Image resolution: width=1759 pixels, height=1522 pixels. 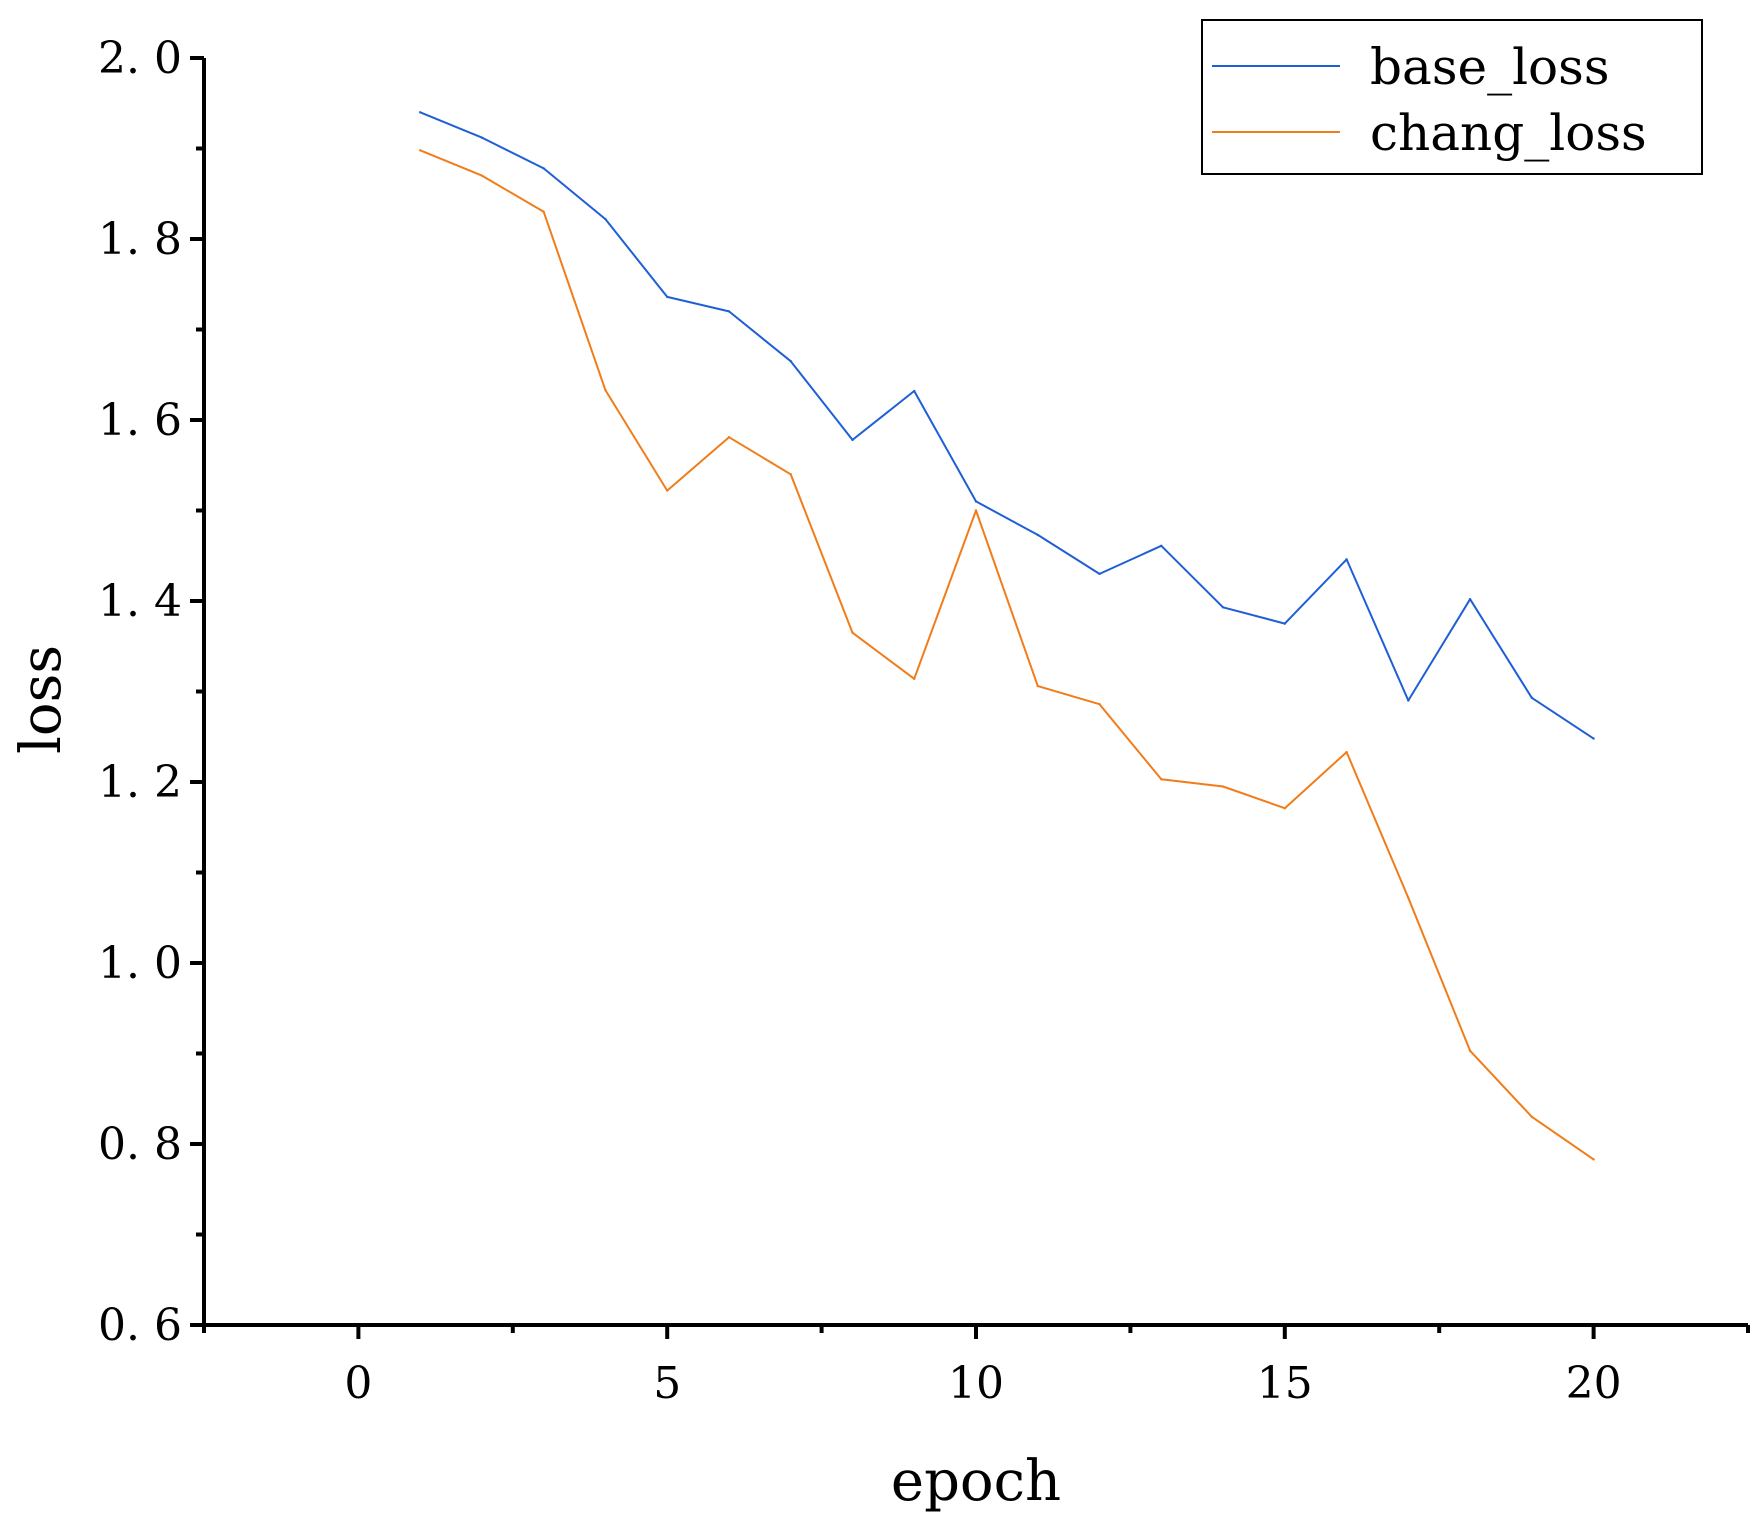 I want to click on y-tick-label: 0. 8, so click(x=140, y=1144).